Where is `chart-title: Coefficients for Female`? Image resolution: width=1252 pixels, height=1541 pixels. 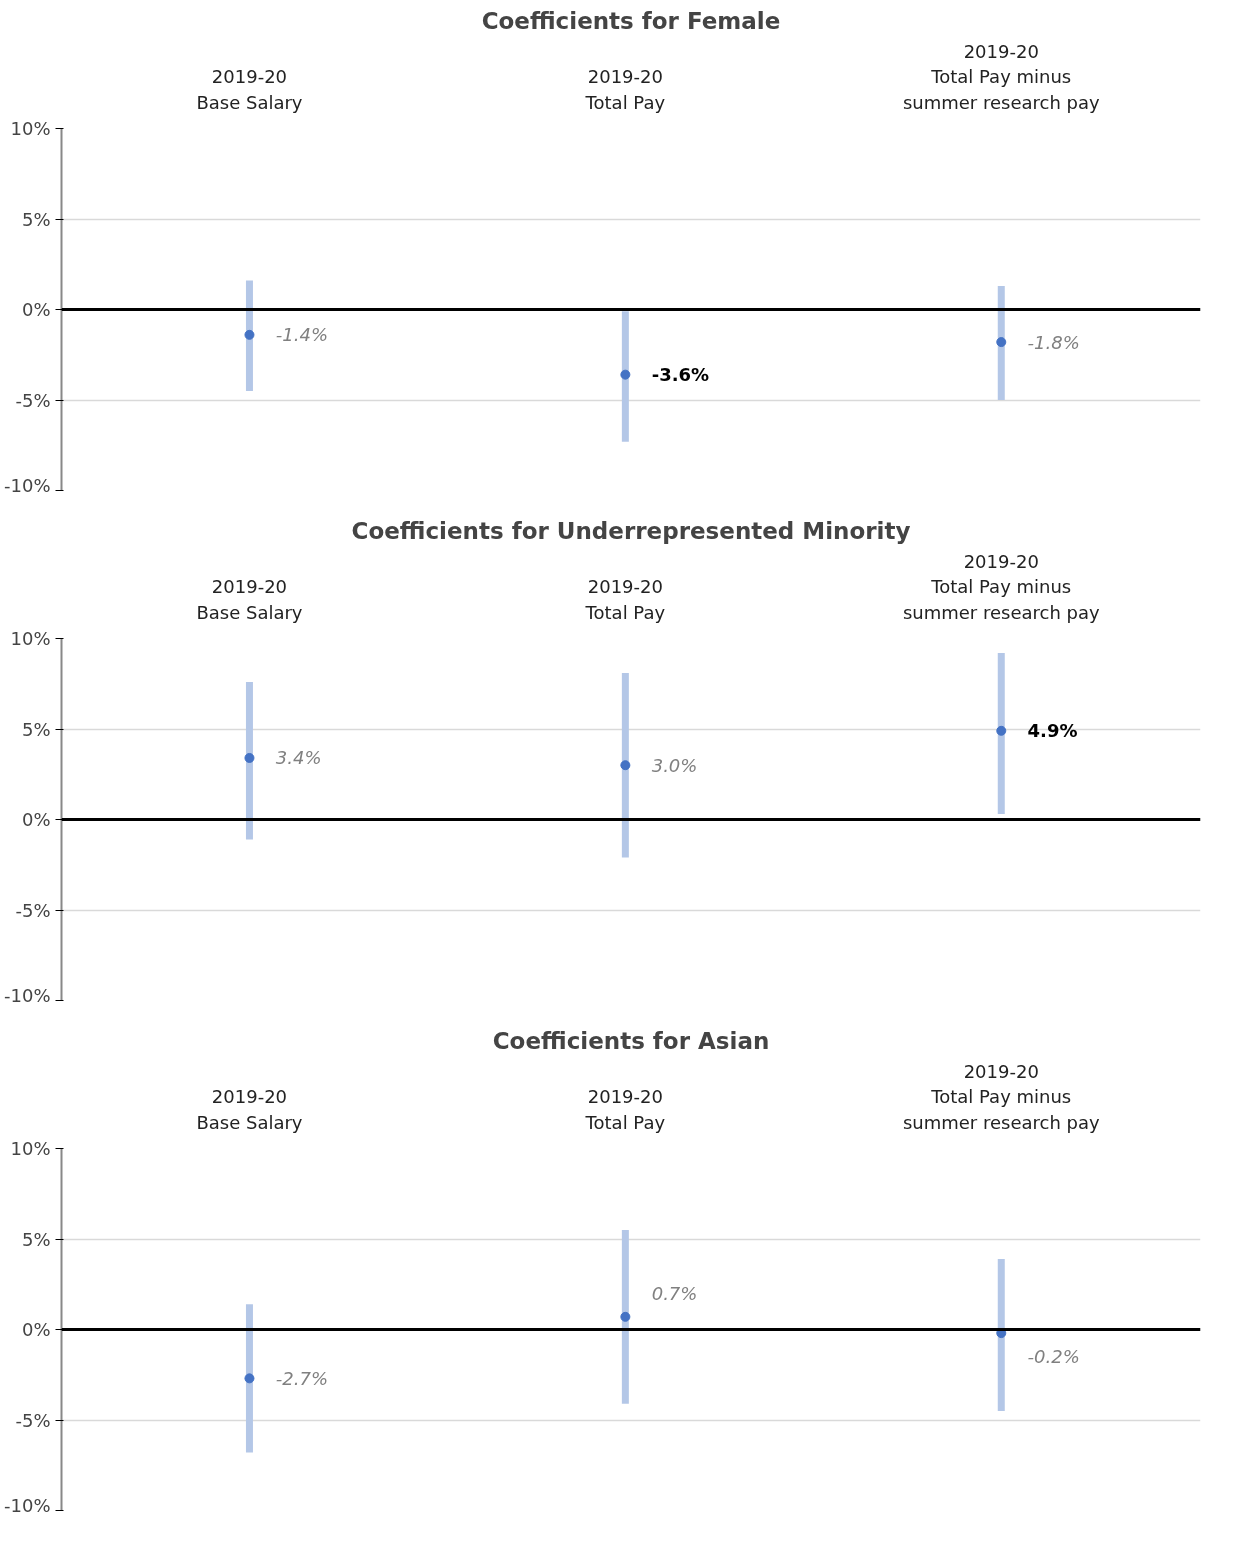 chart-title: Coefficients for Female is located at coordinates (631, 20).